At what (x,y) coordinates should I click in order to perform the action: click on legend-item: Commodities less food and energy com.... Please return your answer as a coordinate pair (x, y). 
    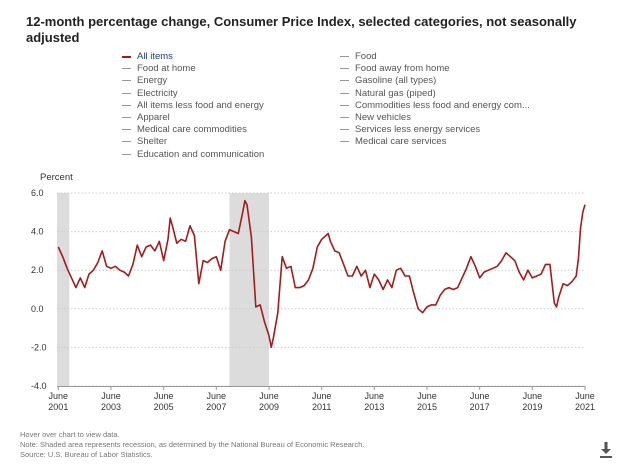
    Looking at the image, I should click on (435, 105).